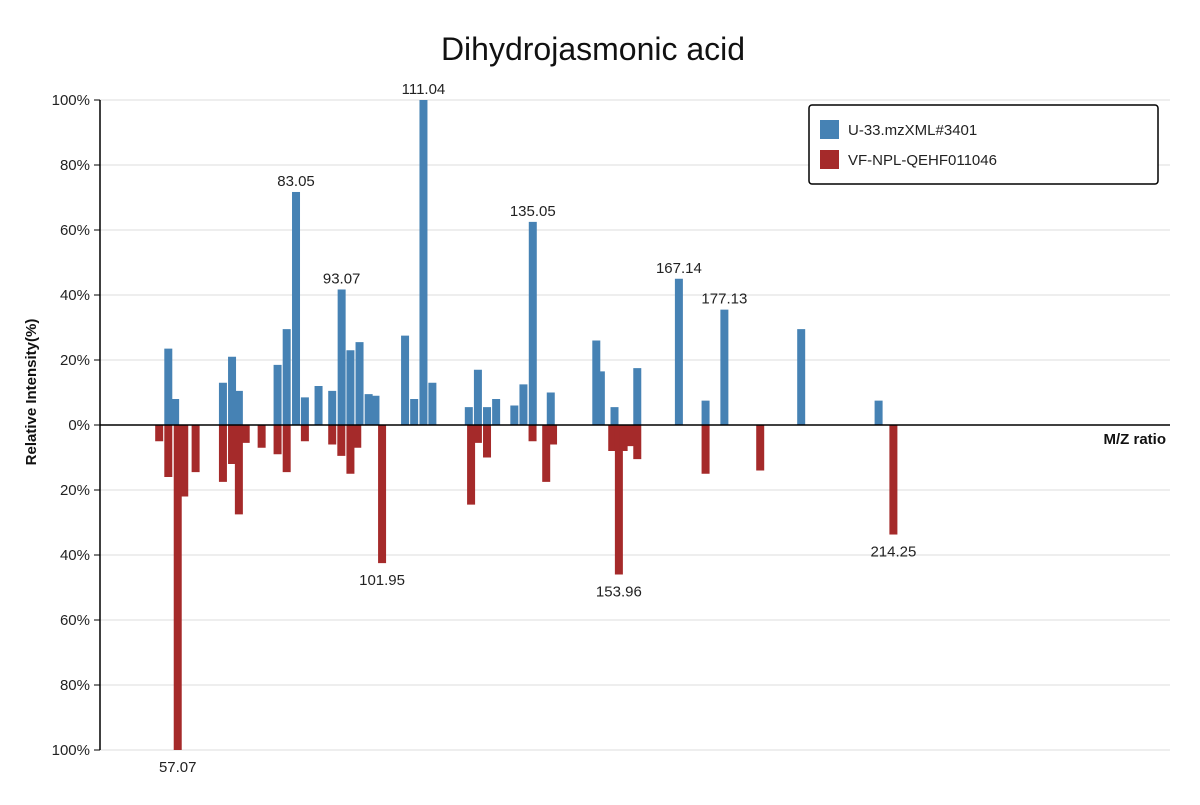 This screenshot has height=805, width=1200. I want to click on peak-label: 135.05, so click(533, 211).